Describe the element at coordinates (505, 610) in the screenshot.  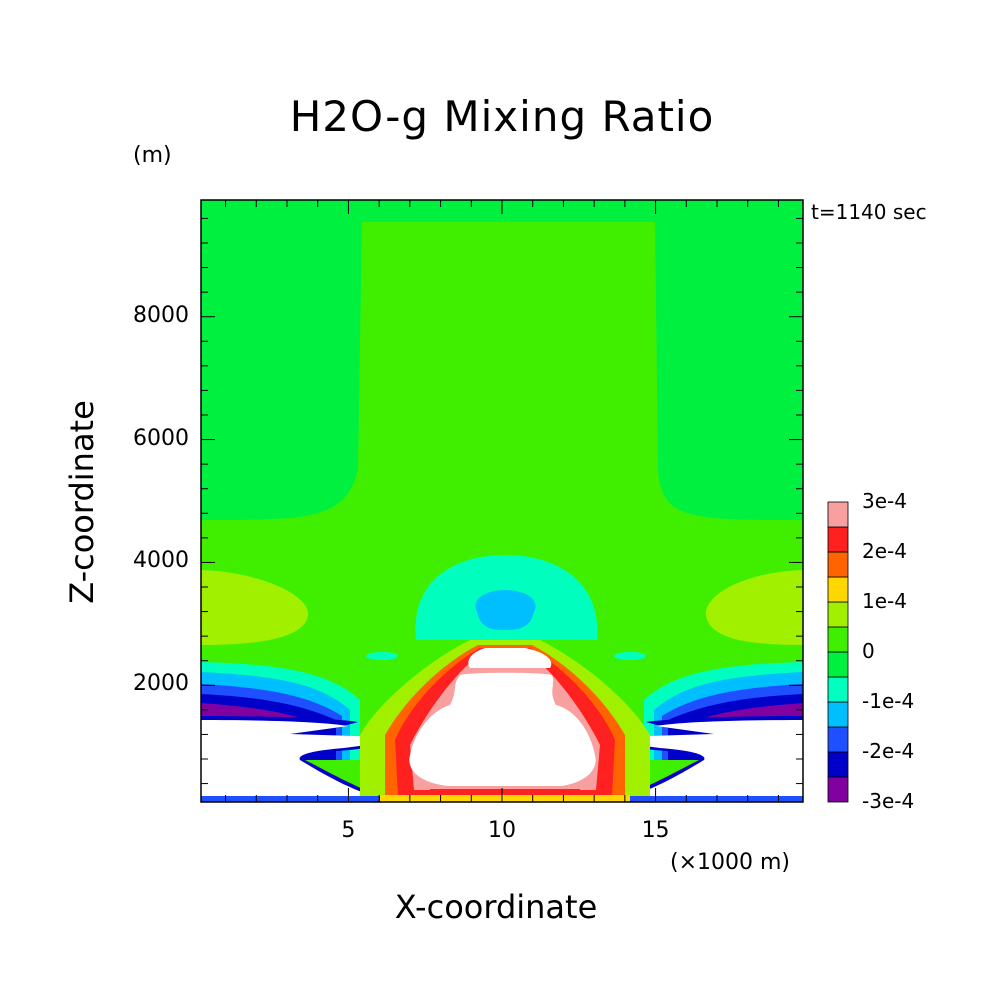
I see `field-dome-core` at that location.